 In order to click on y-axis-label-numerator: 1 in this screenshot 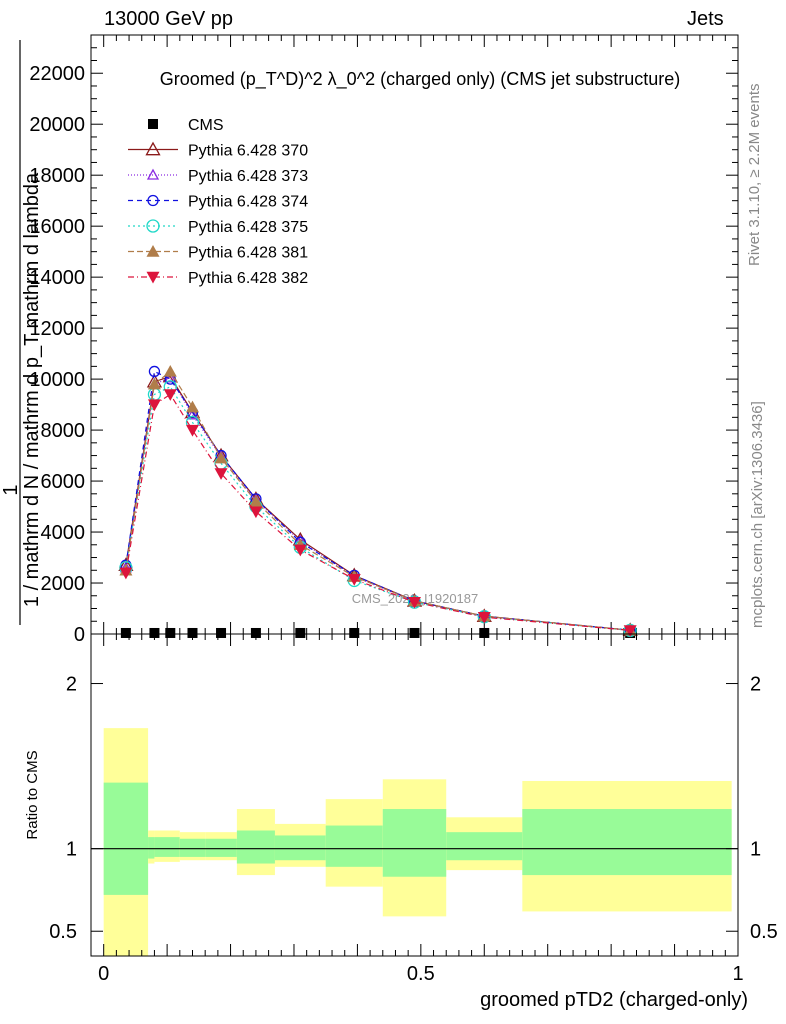, I will do `click(11, 489)`.